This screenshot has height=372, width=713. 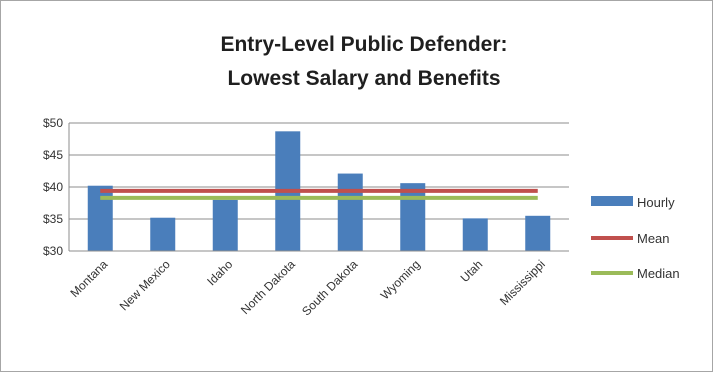 What do you see at coordinates (100, 218) in the screenshot?
I see `bar-montana` at bounding box center [100, 218].